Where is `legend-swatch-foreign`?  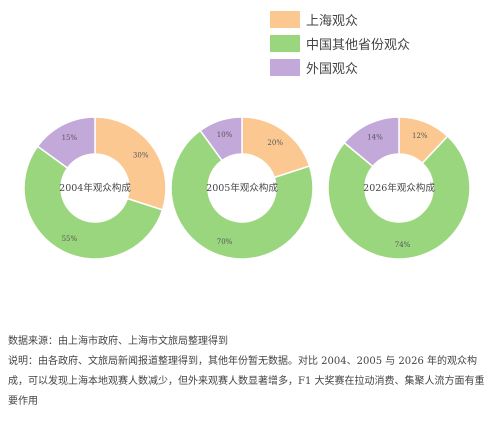 legend-swatch-foreign is located at coordinates (285, 67).